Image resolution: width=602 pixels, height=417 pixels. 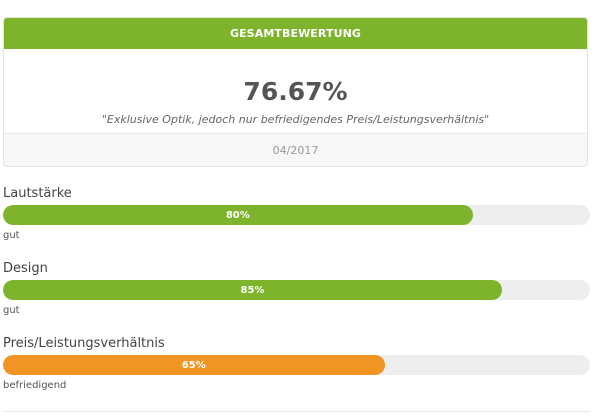 I want to click on progress-fill: 65%, so click(x=194, y=365).